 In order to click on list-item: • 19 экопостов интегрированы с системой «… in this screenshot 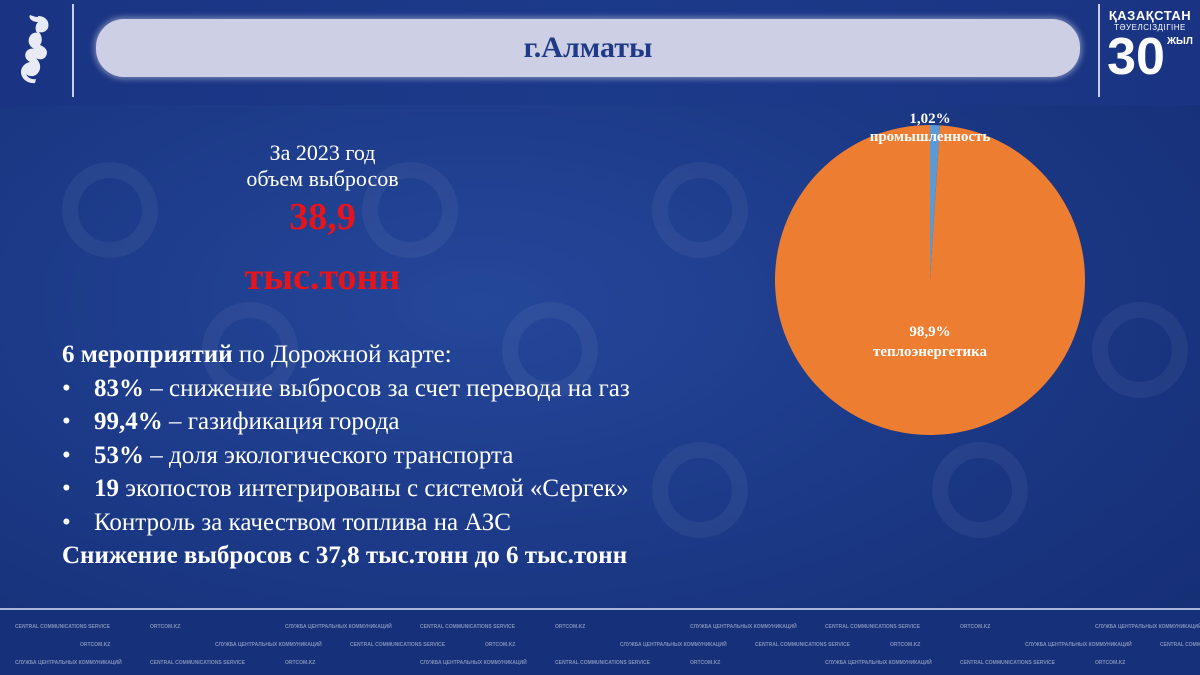, I will do `click(346, 489)`.